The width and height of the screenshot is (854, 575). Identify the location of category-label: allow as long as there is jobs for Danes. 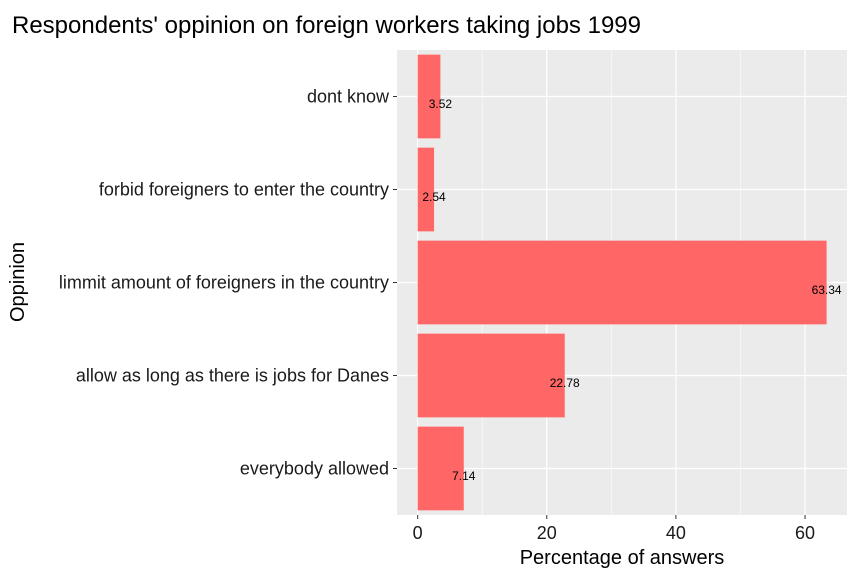
(232, 376).